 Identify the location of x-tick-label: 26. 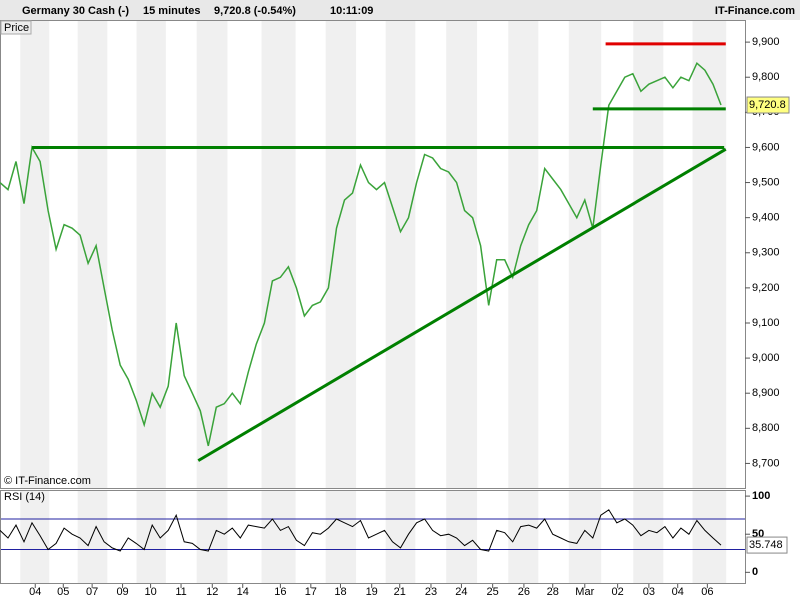
(524, 592).